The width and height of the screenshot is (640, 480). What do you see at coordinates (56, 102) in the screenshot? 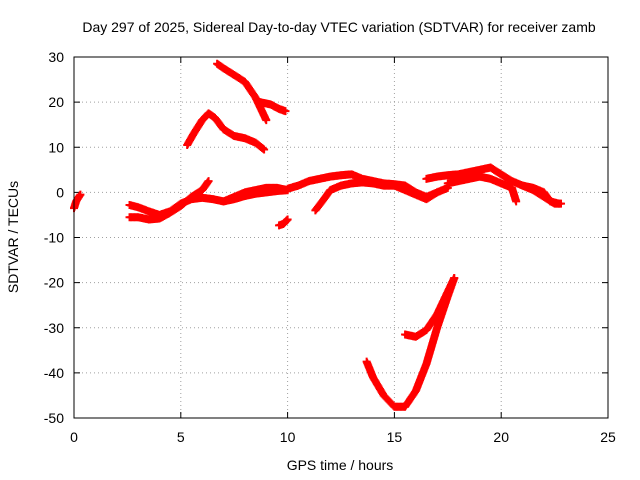
I see `y-tick-label: 20` at bounding box center [56, 102].